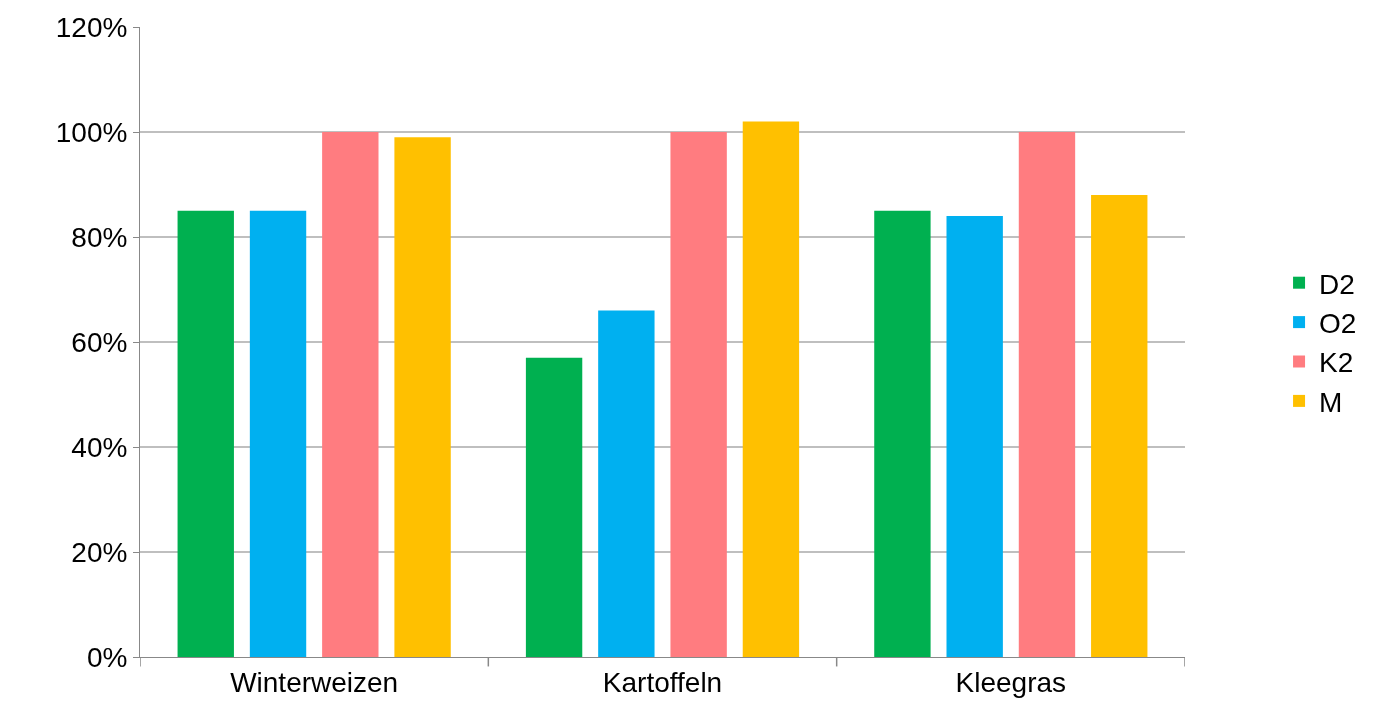  I want to click on x-tick-label: Kleegras, so click(1011, 682).